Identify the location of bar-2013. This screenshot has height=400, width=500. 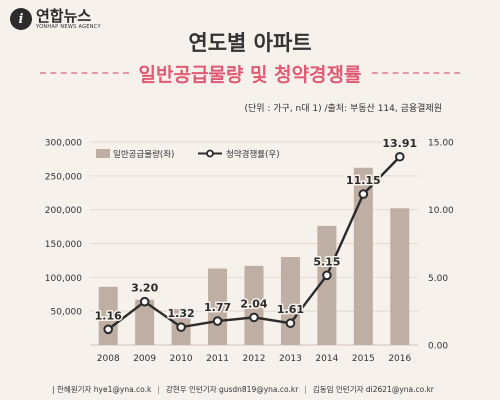
(290, 301).